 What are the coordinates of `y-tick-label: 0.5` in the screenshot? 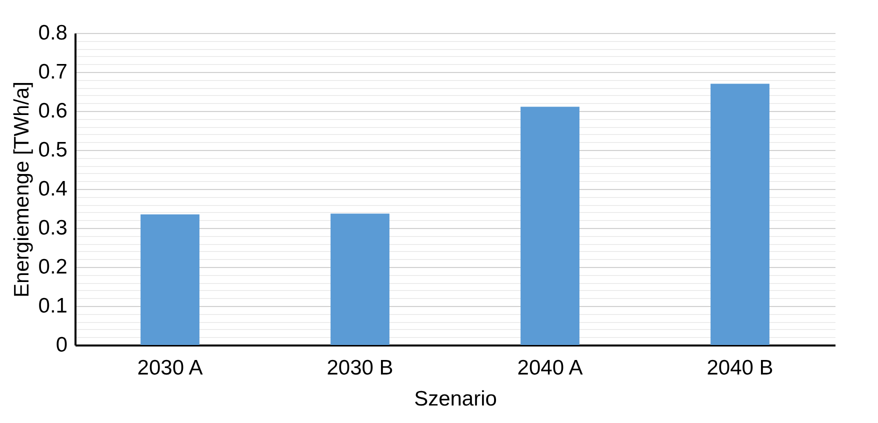 It's located at (53, 150).